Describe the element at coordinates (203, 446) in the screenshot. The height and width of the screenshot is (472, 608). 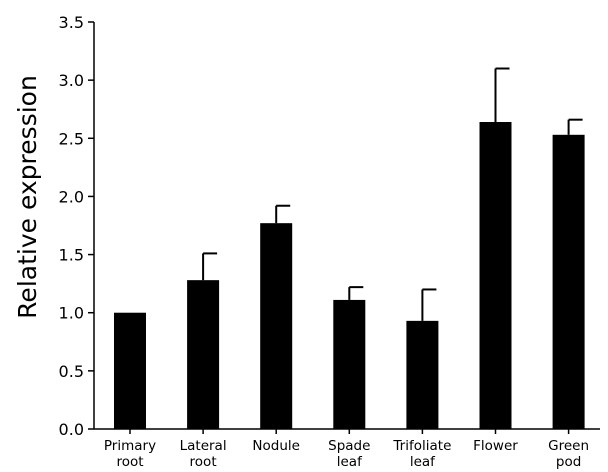
I see `x-tick-label: Lateral` at that location.